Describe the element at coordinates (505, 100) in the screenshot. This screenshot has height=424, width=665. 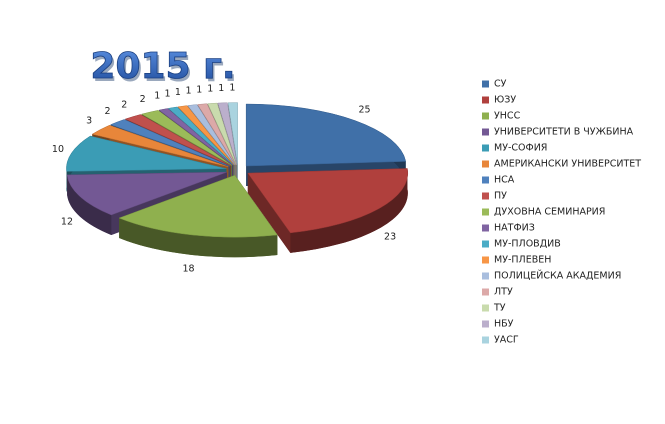
I see `legend-label: ЮЗУ` at that location.